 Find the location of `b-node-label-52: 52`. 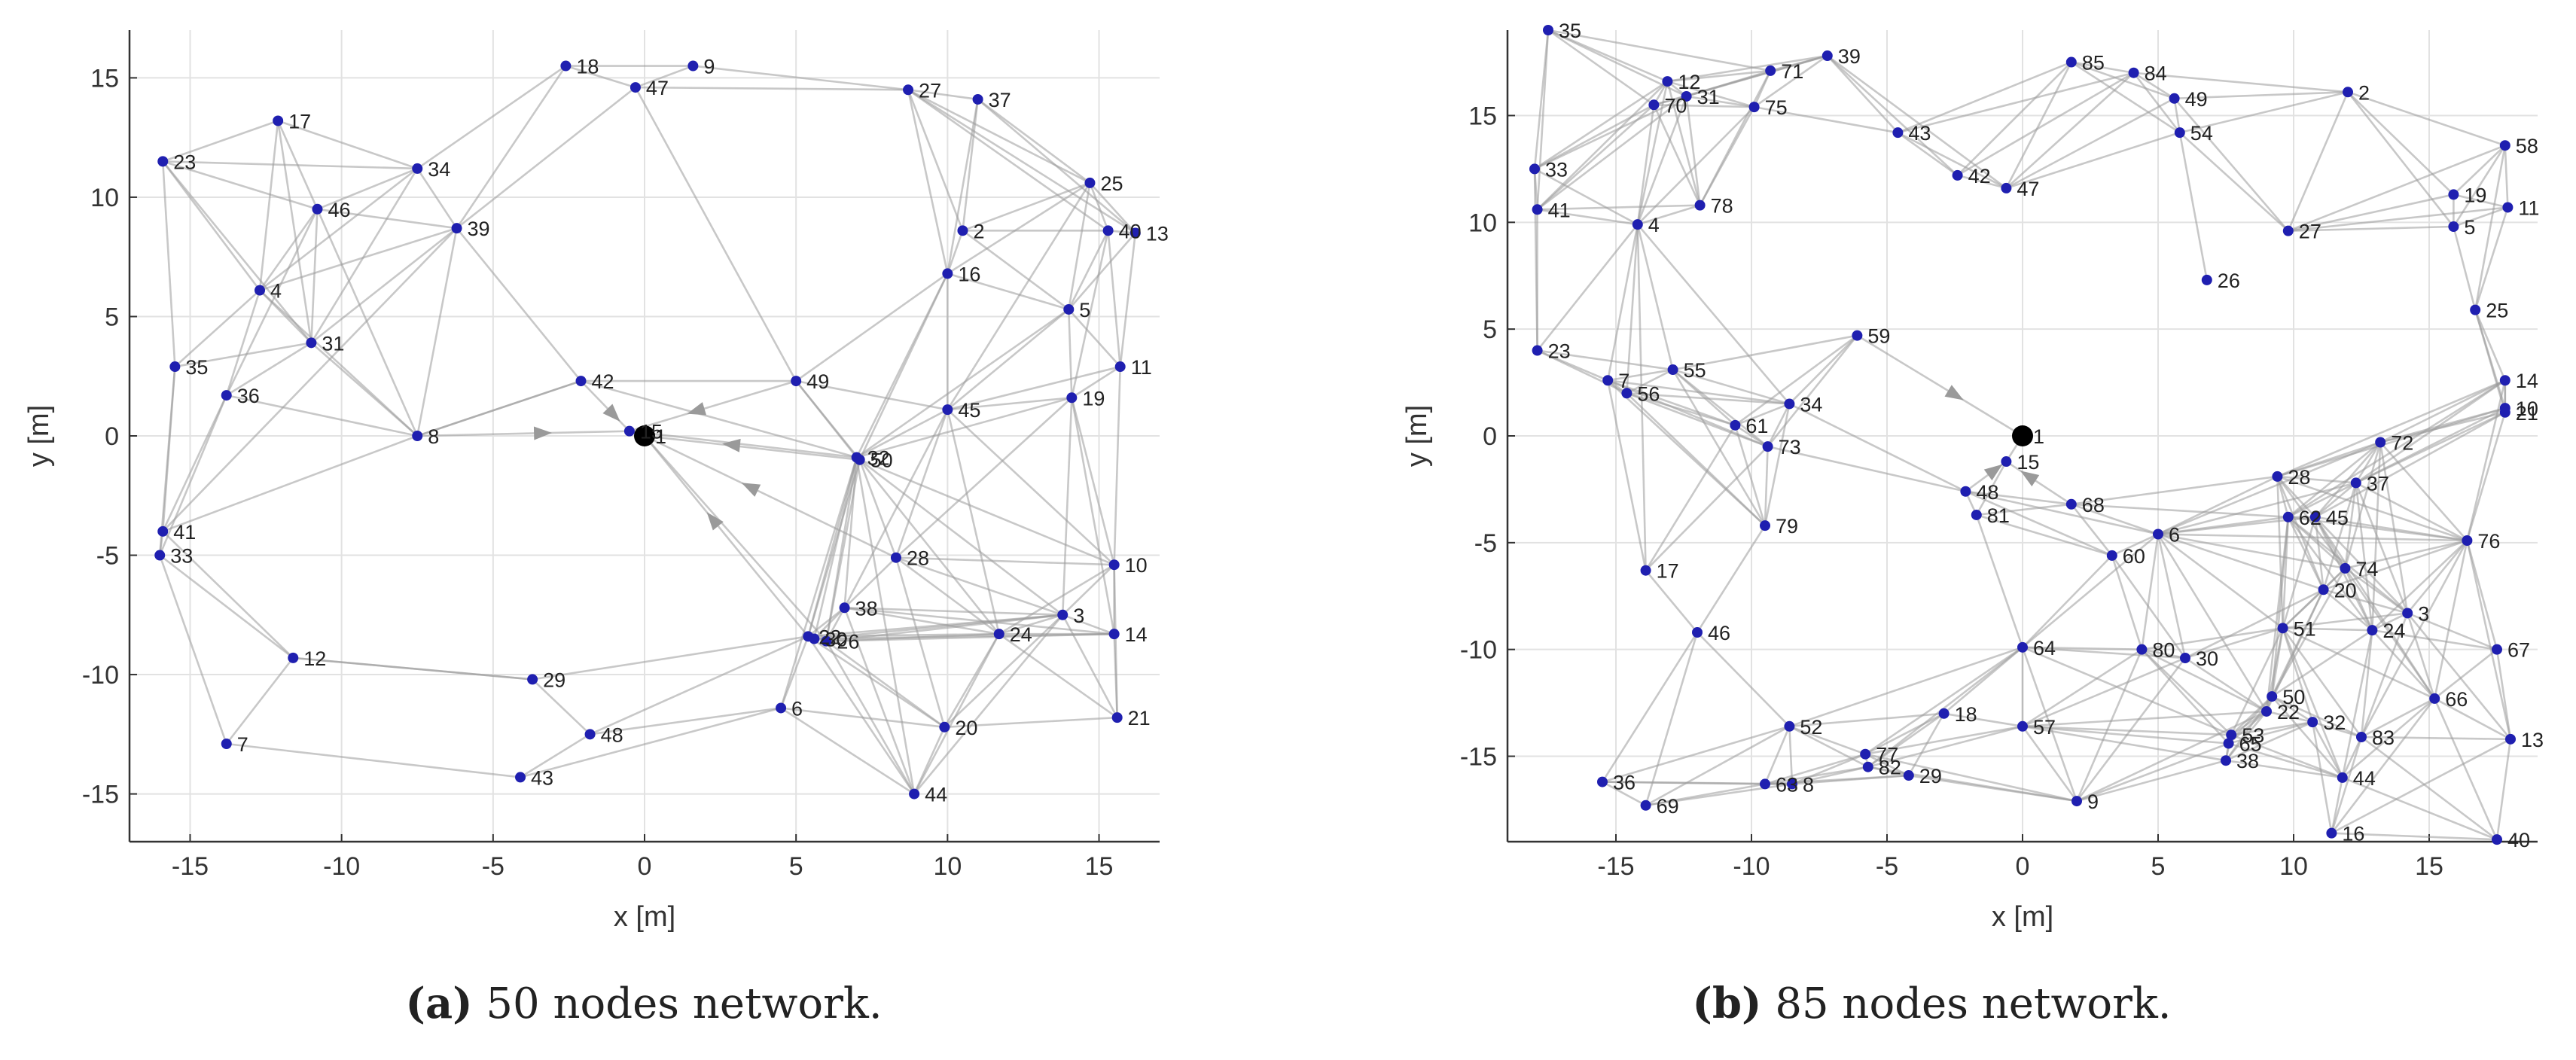

b-node-label-52: 52 is located at coordinates (1811, 727).